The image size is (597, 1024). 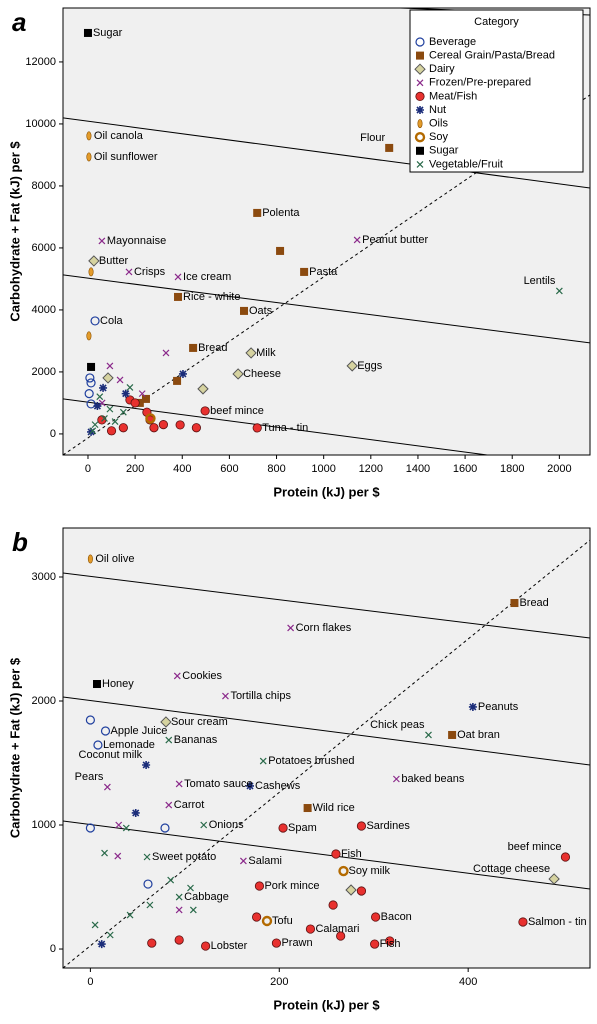 I want to click on point-label: Onions, so click(x=226, y=825).